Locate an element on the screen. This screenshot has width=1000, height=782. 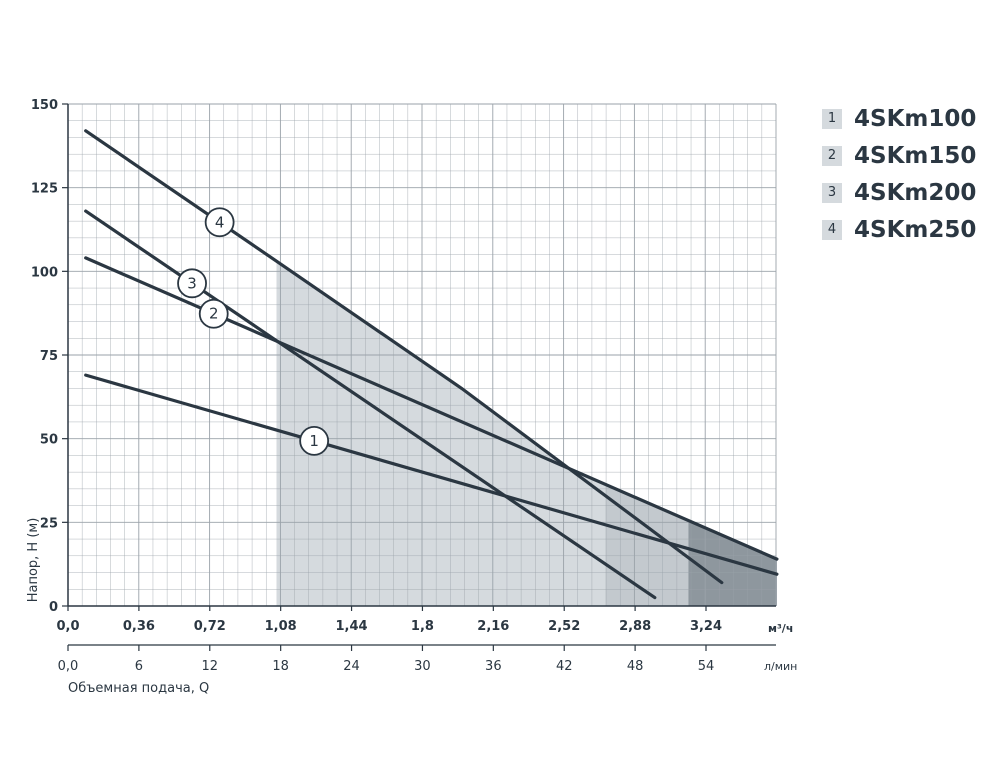
legend-number: 2 is located at coordinates (832, 155).